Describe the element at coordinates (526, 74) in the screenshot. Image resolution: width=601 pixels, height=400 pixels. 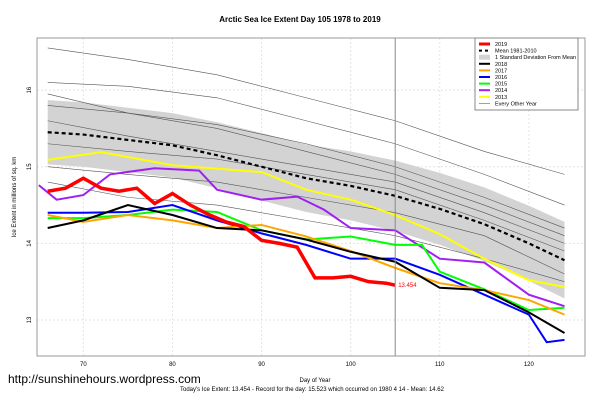
I see `legend-box` at that location.